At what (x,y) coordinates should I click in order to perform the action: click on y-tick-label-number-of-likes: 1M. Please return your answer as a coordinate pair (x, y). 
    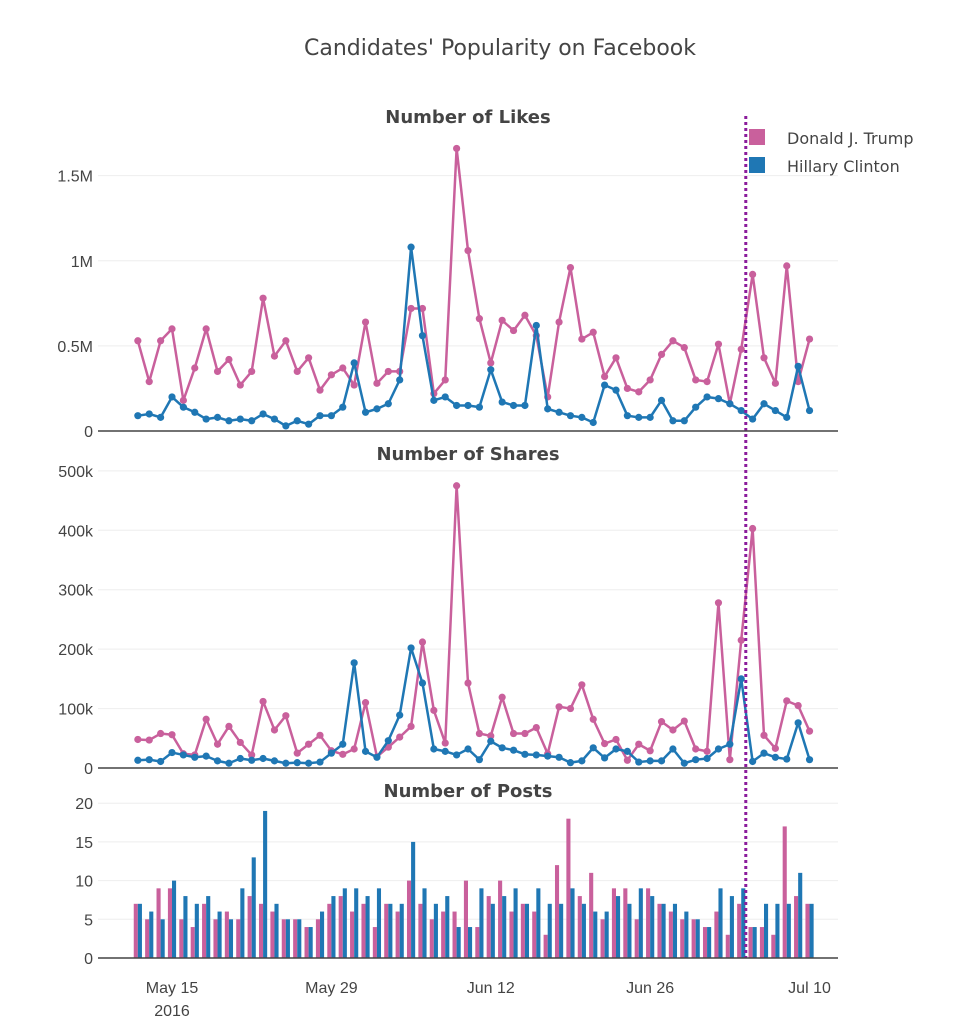
    Looking at the image, I should click on (82, 262).